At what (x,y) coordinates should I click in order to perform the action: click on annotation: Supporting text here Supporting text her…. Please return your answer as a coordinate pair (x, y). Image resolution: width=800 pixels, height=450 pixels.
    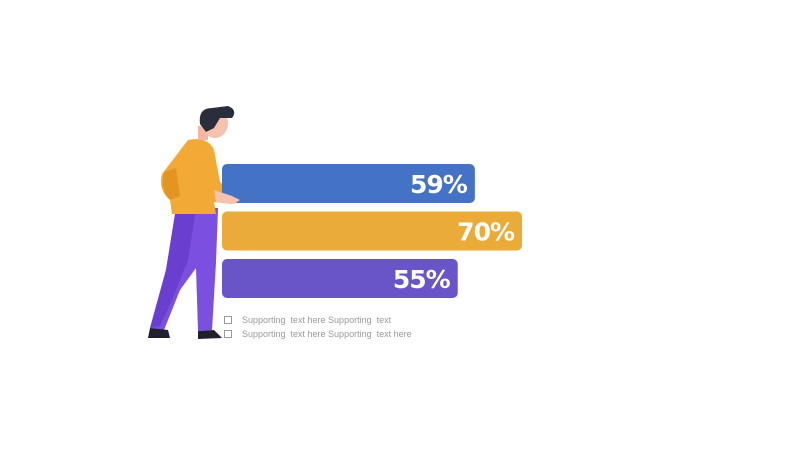
    Looking at the image, I should click on (327, 334).